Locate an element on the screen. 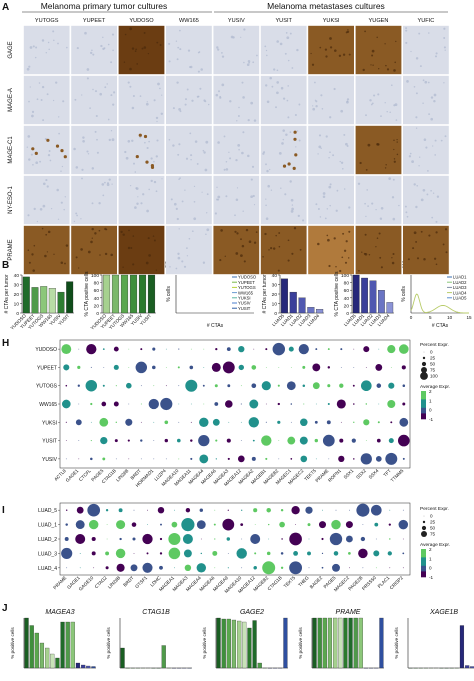  color-legend-label: 2 is located at coordinates (430, 549).